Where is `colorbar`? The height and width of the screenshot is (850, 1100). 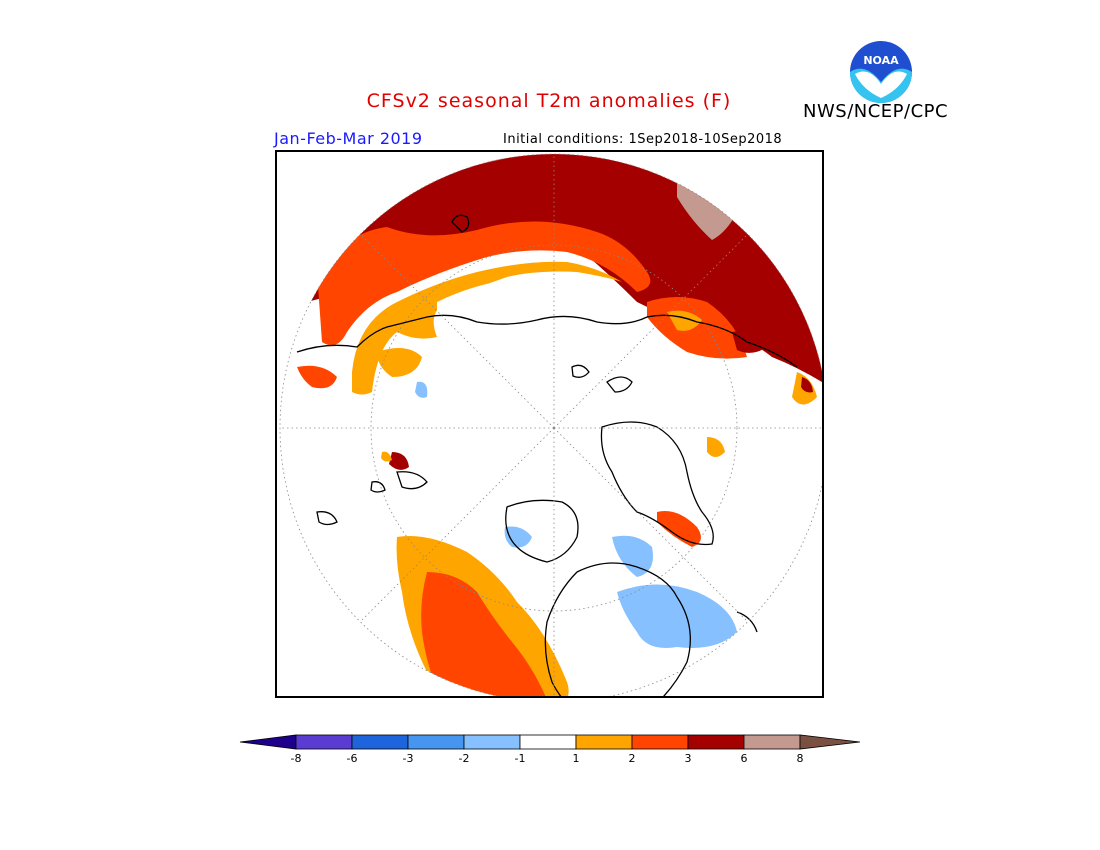
colorbar is located at coordinates (550, 742).